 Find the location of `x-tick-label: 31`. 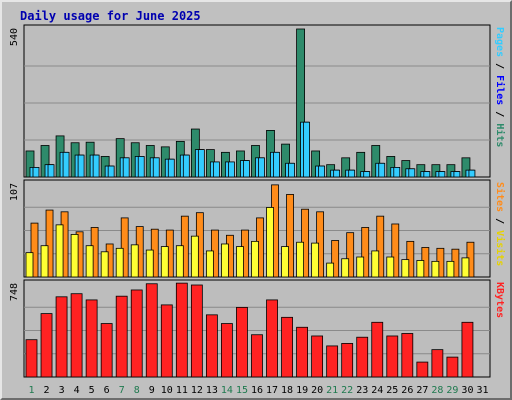

x-tick-label: 31 is located at coordinates (482, 390).